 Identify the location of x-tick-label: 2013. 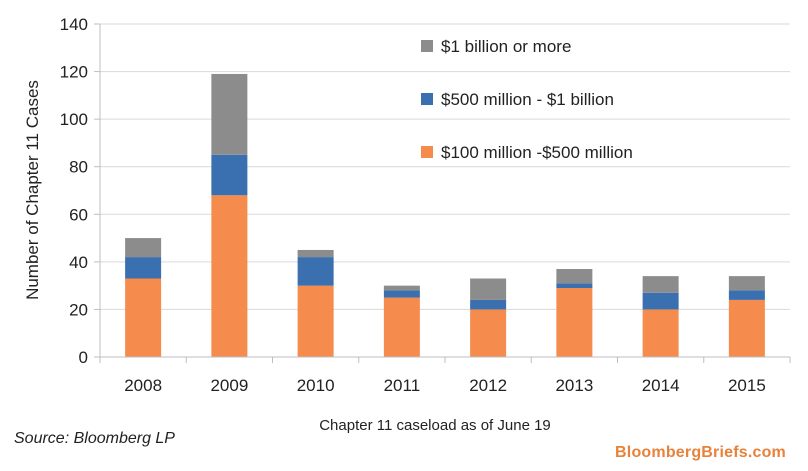
(574, 385).